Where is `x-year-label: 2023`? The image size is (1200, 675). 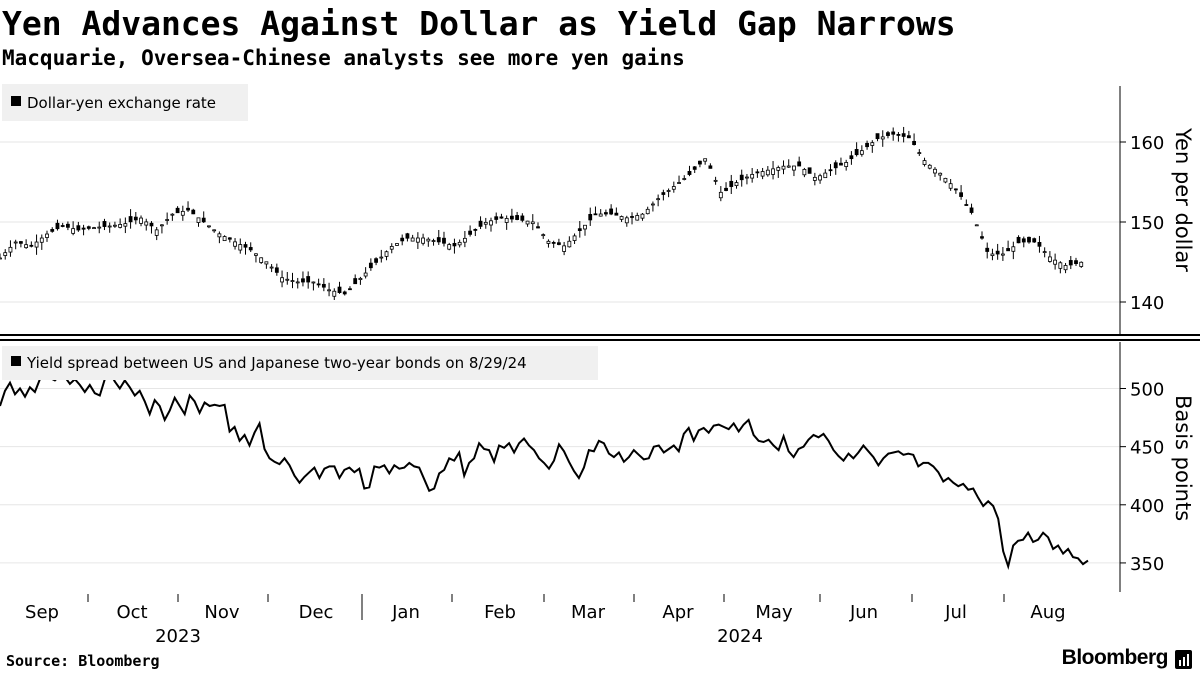 x-year-label: 2023 is located at coordinates (178, 635).